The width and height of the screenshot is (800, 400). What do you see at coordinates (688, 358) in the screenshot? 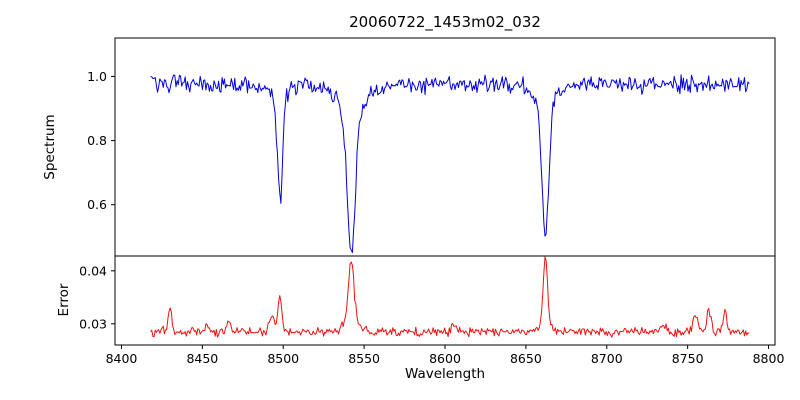
I see `x-tick-label: 8750` at bounding box center [688, 358].